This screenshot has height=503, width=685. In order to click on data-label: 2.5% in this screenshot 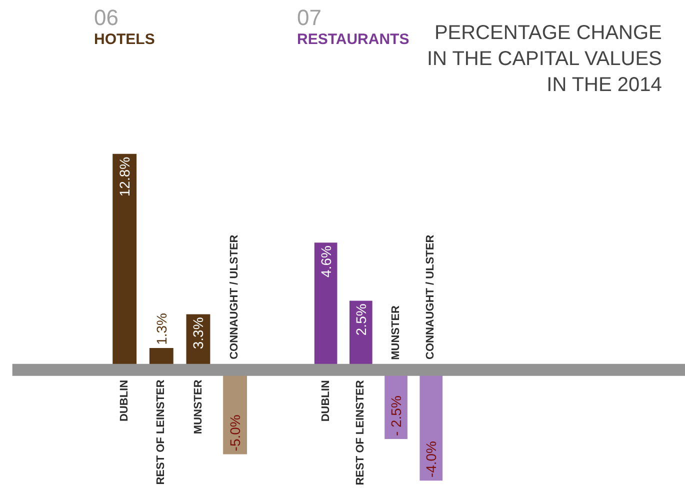, I will do `click(360, 320)`.